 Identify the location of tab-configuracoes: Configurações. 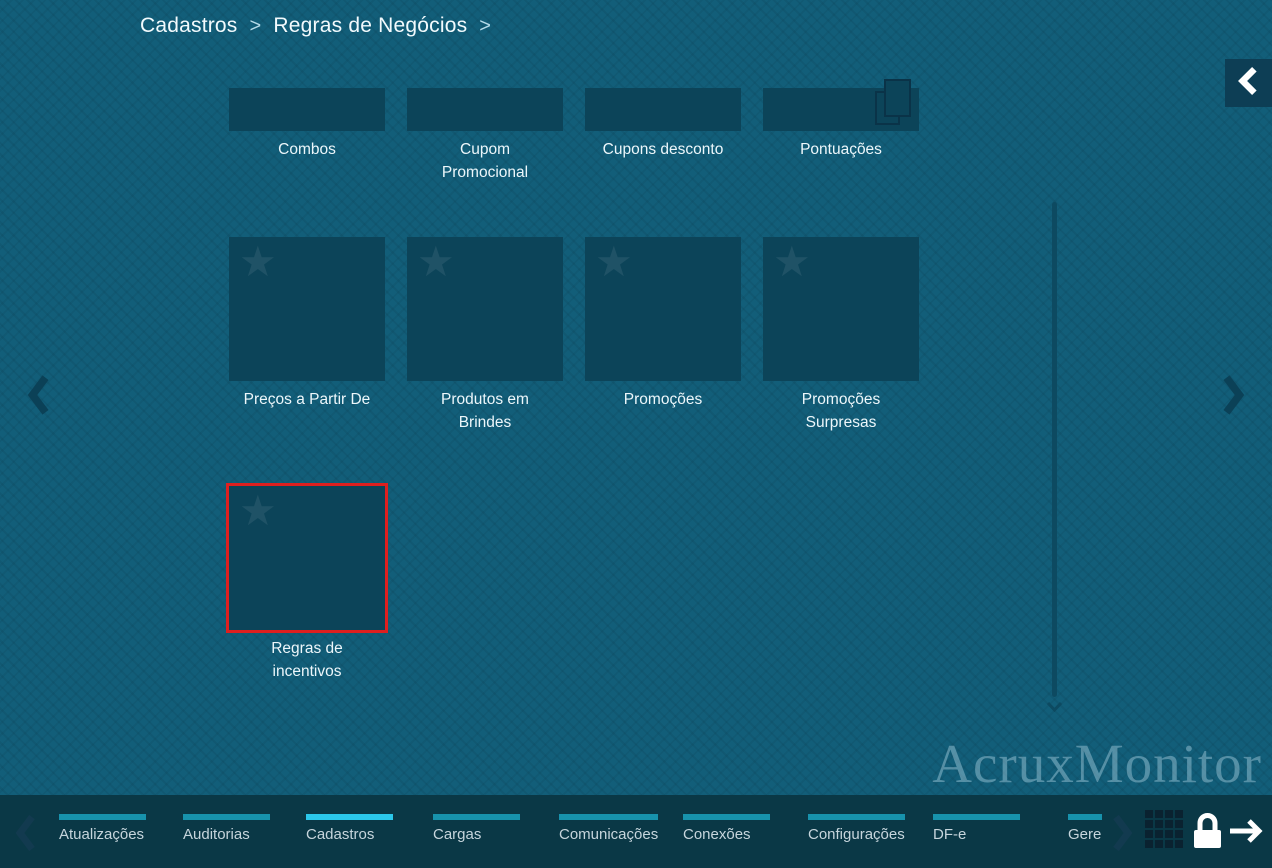
(856, 828).